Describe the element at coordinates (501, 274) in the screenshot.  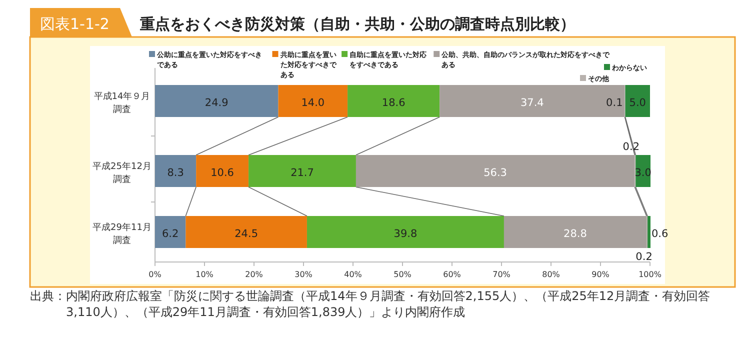
I see `x-tick-label: 70%` at that location.